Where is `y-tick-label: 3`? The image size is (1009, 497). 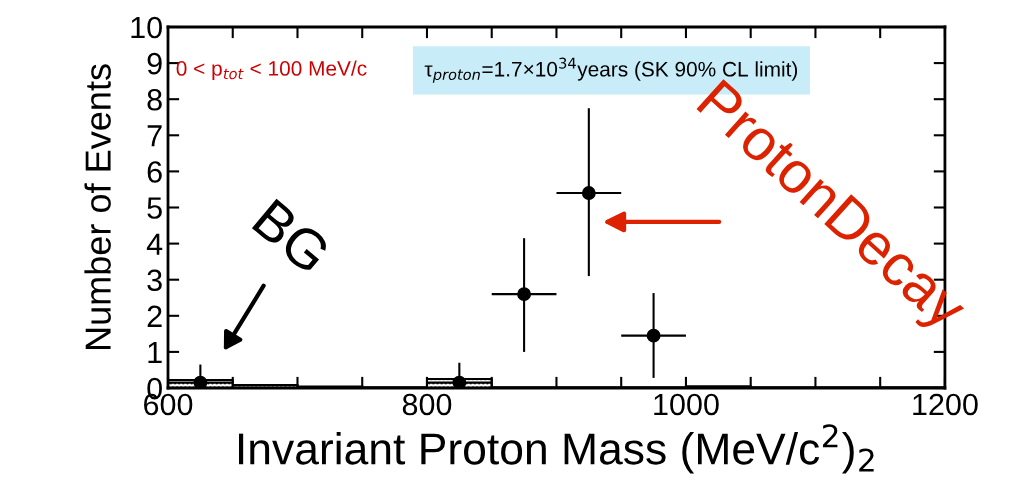
y-tick-label: 3 is located at coordinates (154, 280).